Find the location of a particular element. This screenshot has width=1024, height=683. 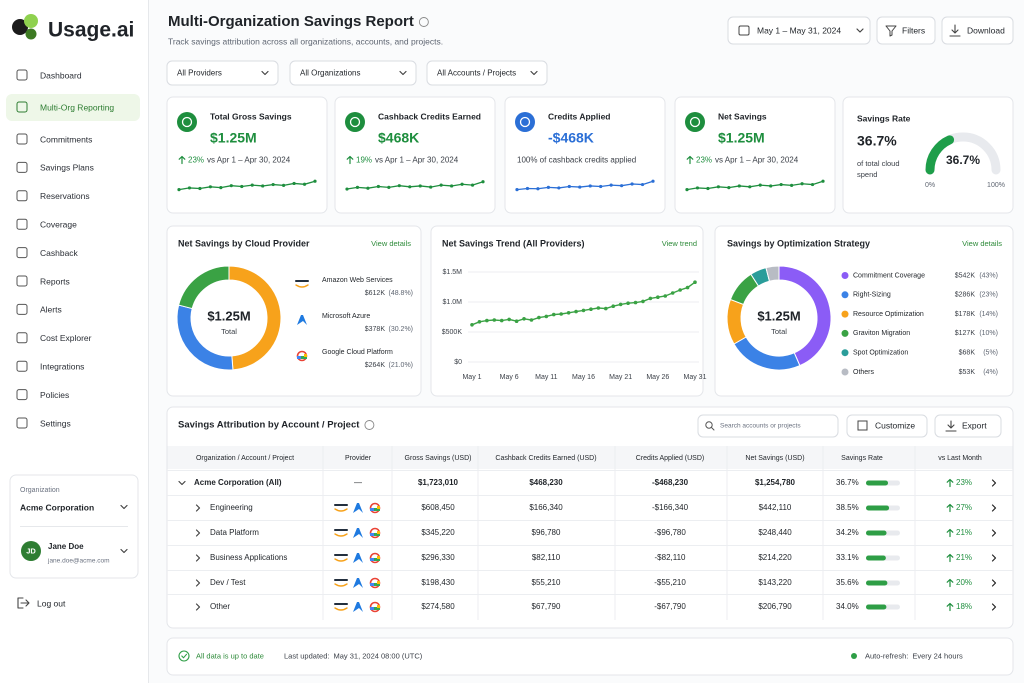

y-tick-label: $500K is located at coordinates (452, 332).